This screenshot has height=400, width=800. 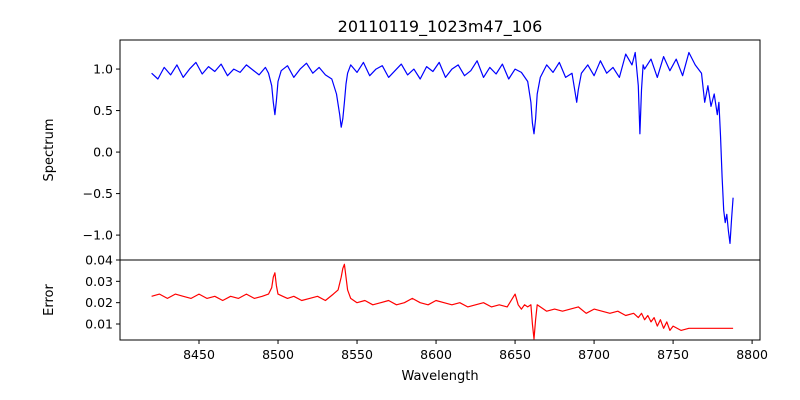 I want to click on spectrum-y-tick-label: −0.5, so click(x=98, y=193).